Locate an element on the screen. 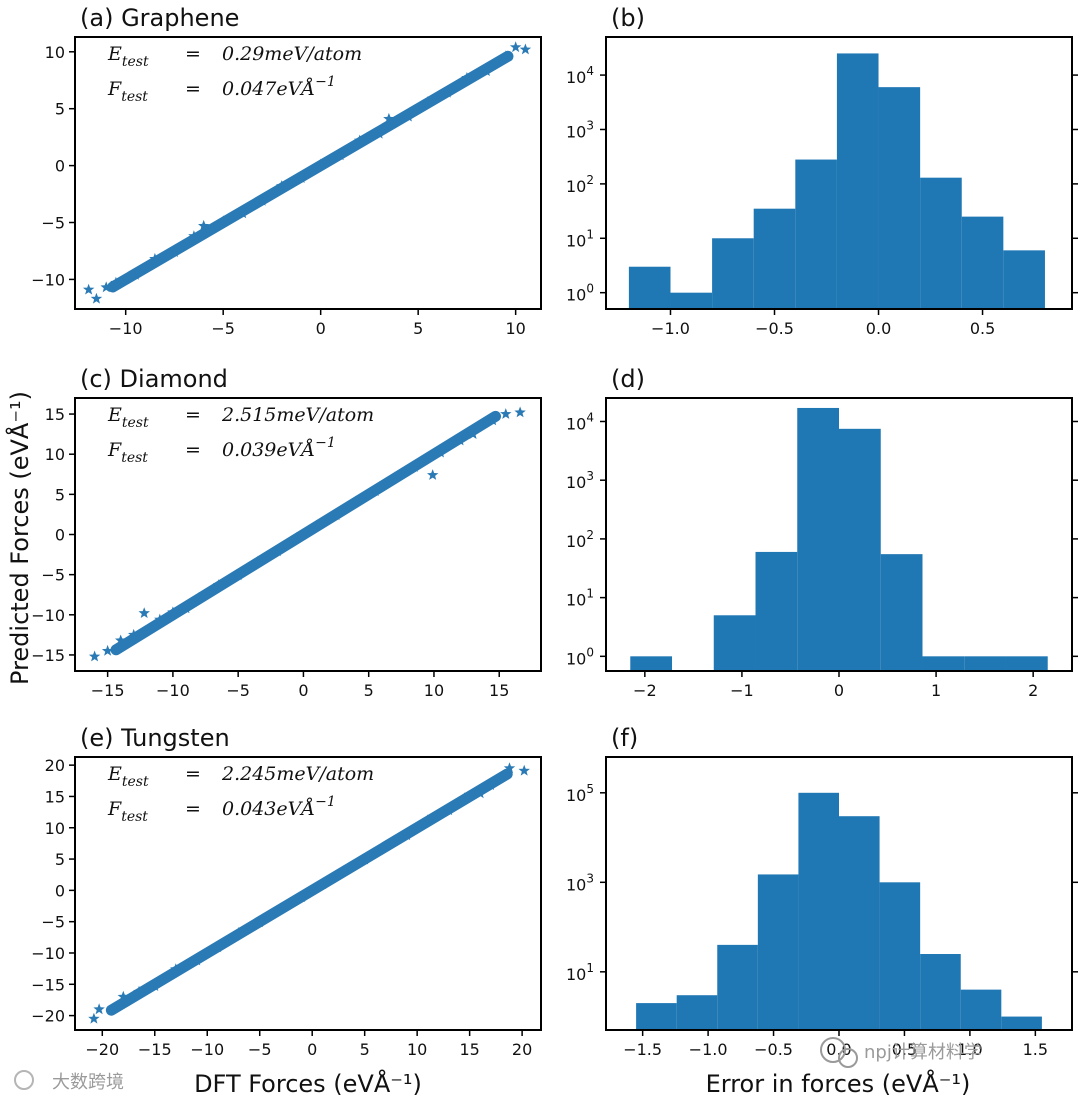  x-tick-label-d-3: 1 is located at coordinates (936, 690).